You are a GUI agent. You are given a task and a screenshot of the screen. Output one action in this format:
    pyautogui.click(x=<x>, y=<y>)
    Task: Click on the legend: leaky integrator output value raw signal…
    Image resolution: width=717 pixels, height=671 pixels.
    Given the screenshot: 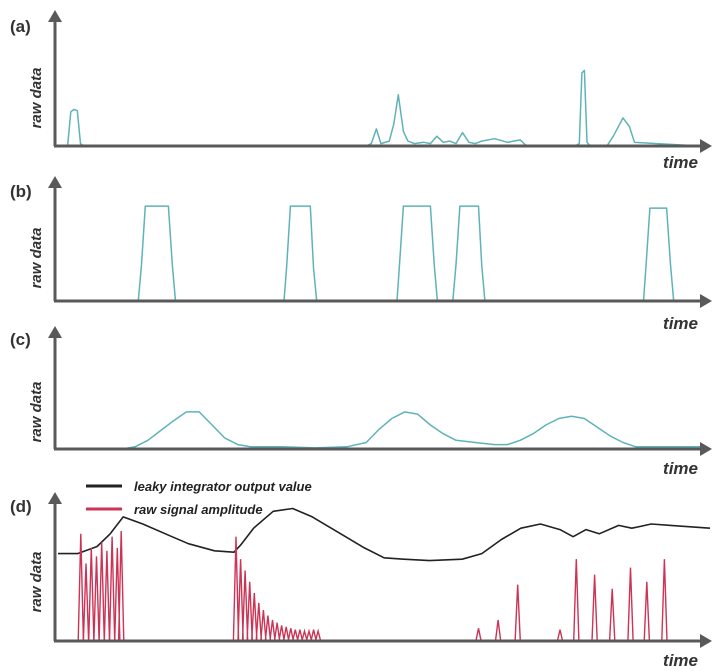 What is the action you would take?
    pyautogui.click(x=199, y=498)
    